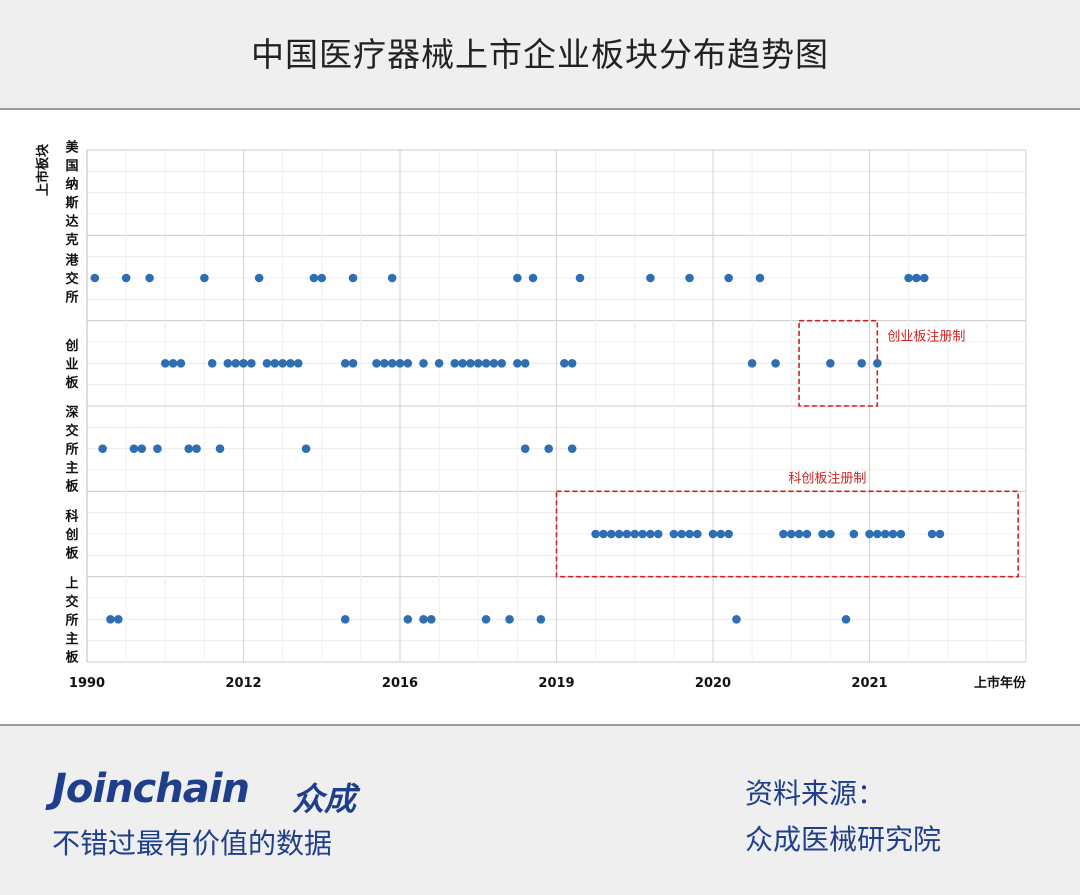 The image size is (1080, 895). I want to click on source-name: 众成医械研究院, so click(843, 839).